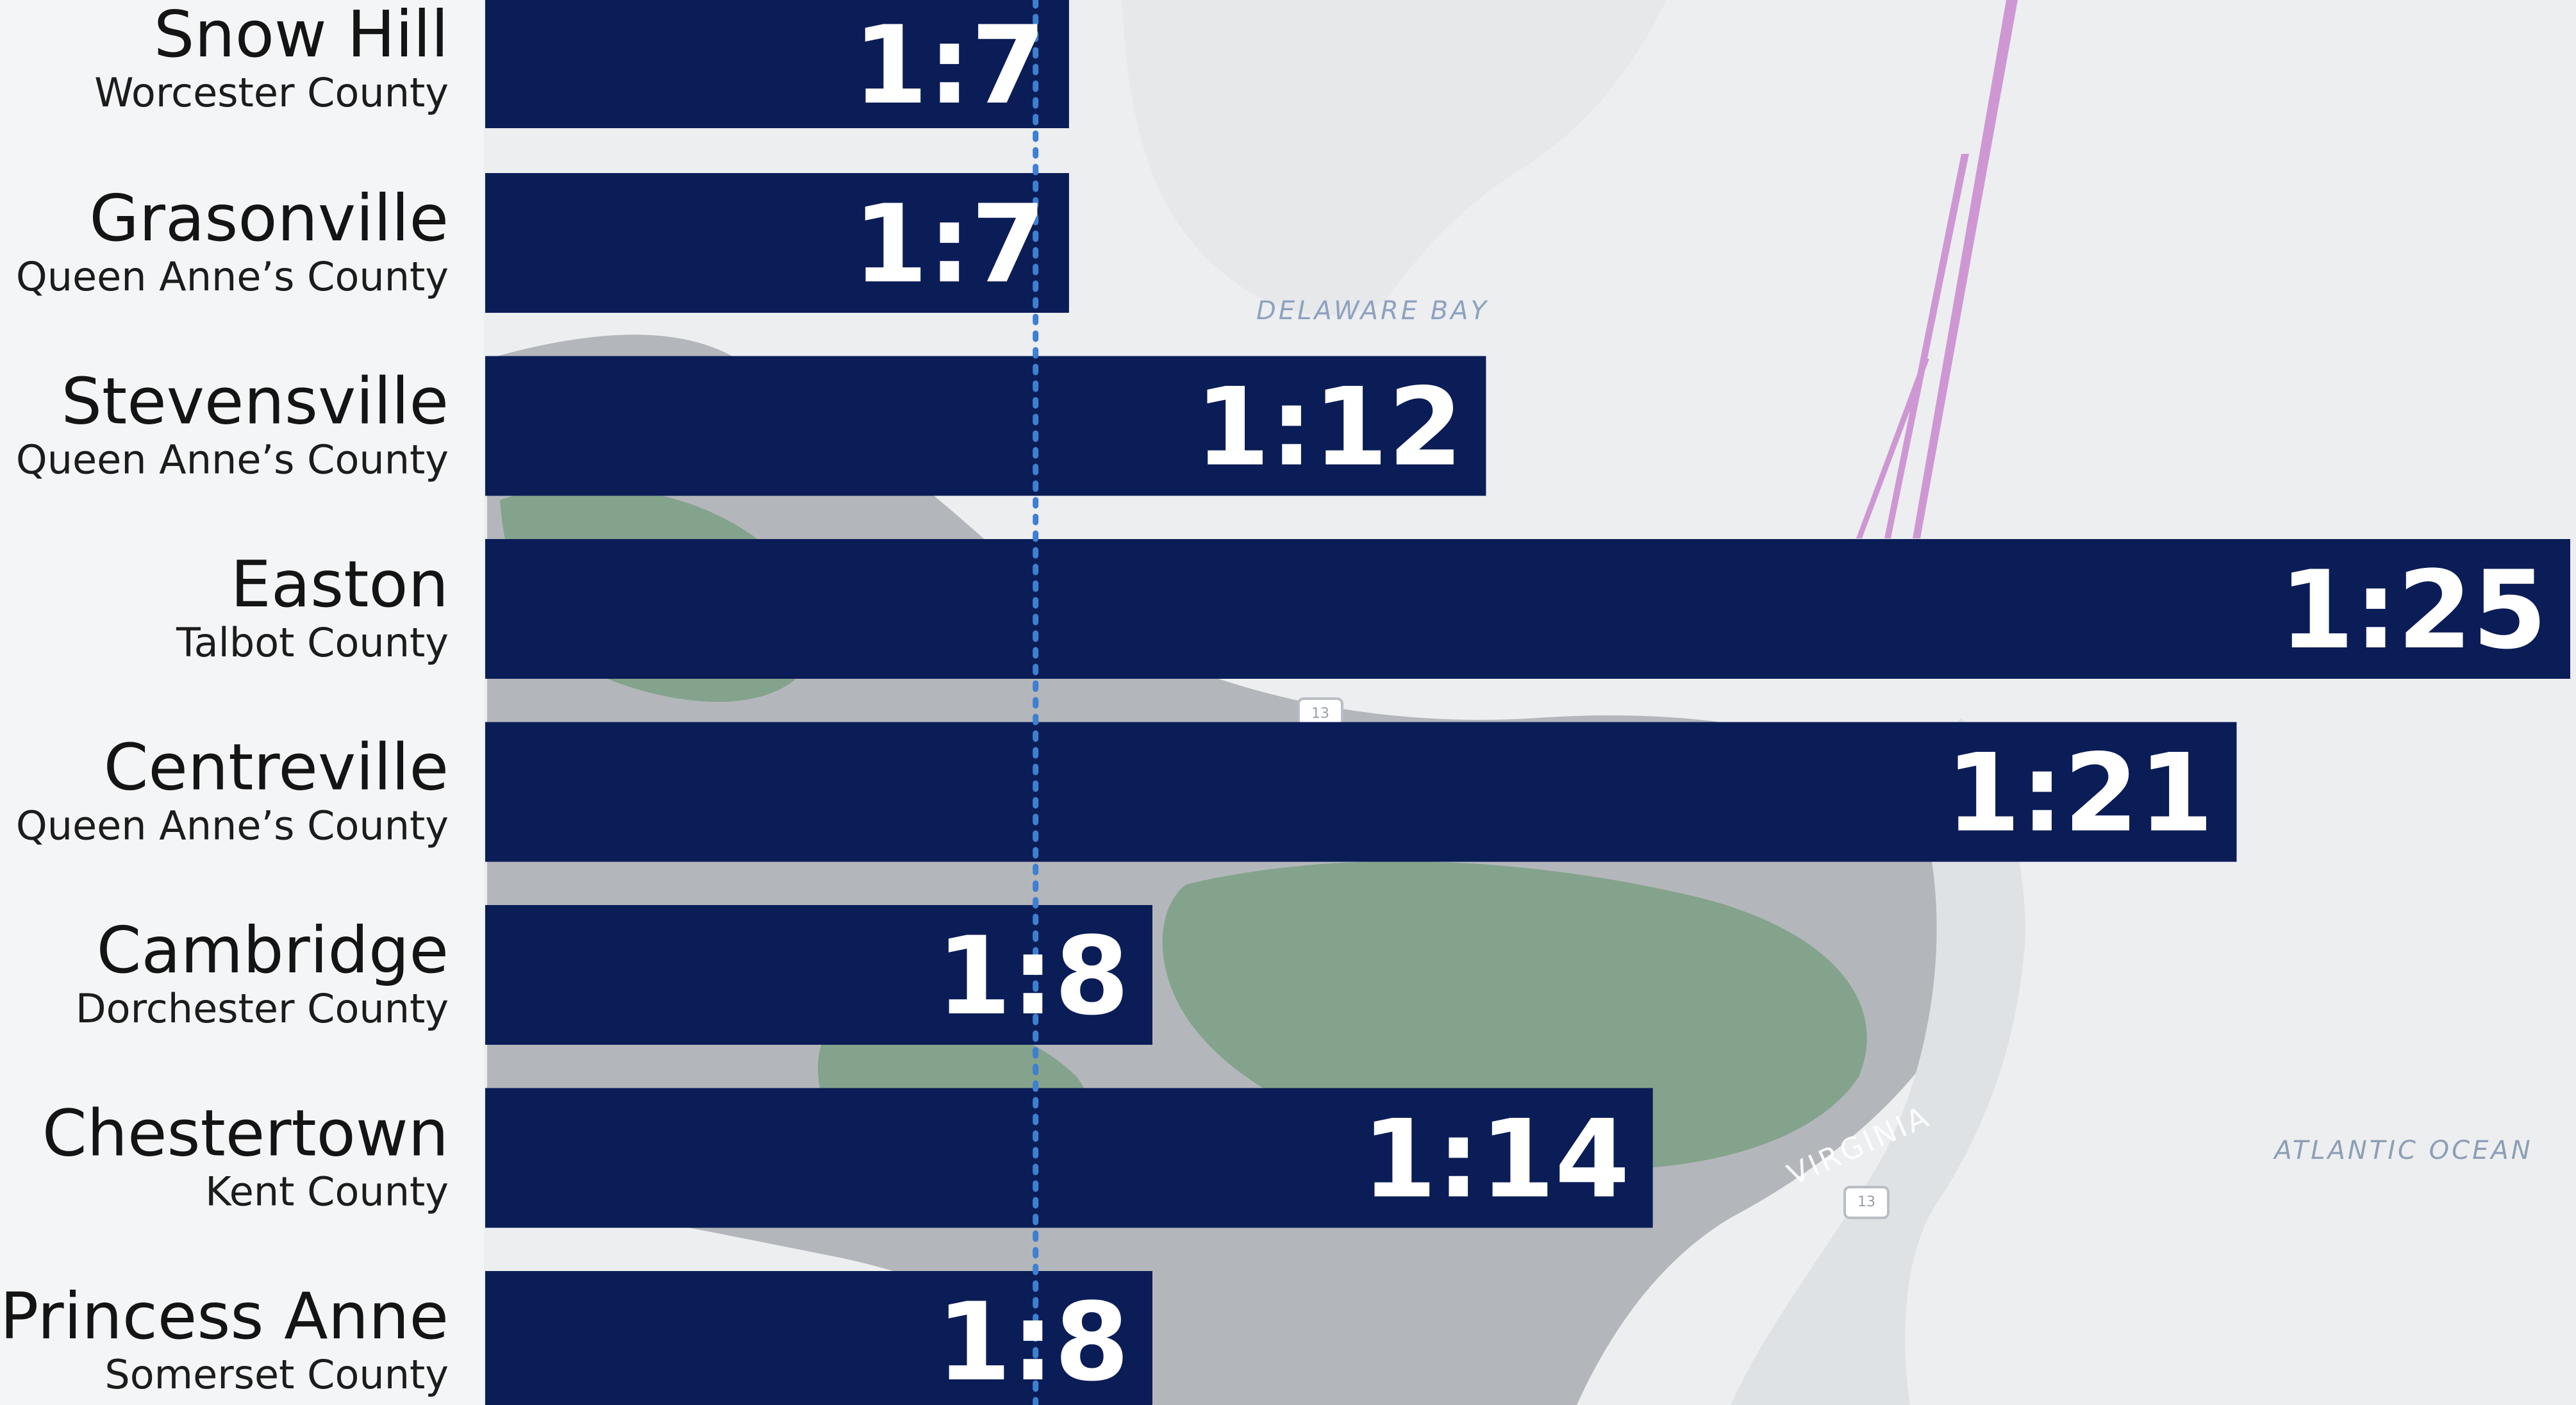 Image resolution: width=2576 pixels, height=1405 pixels. I want to click on category-label: Stevensville, so click(255, 402).